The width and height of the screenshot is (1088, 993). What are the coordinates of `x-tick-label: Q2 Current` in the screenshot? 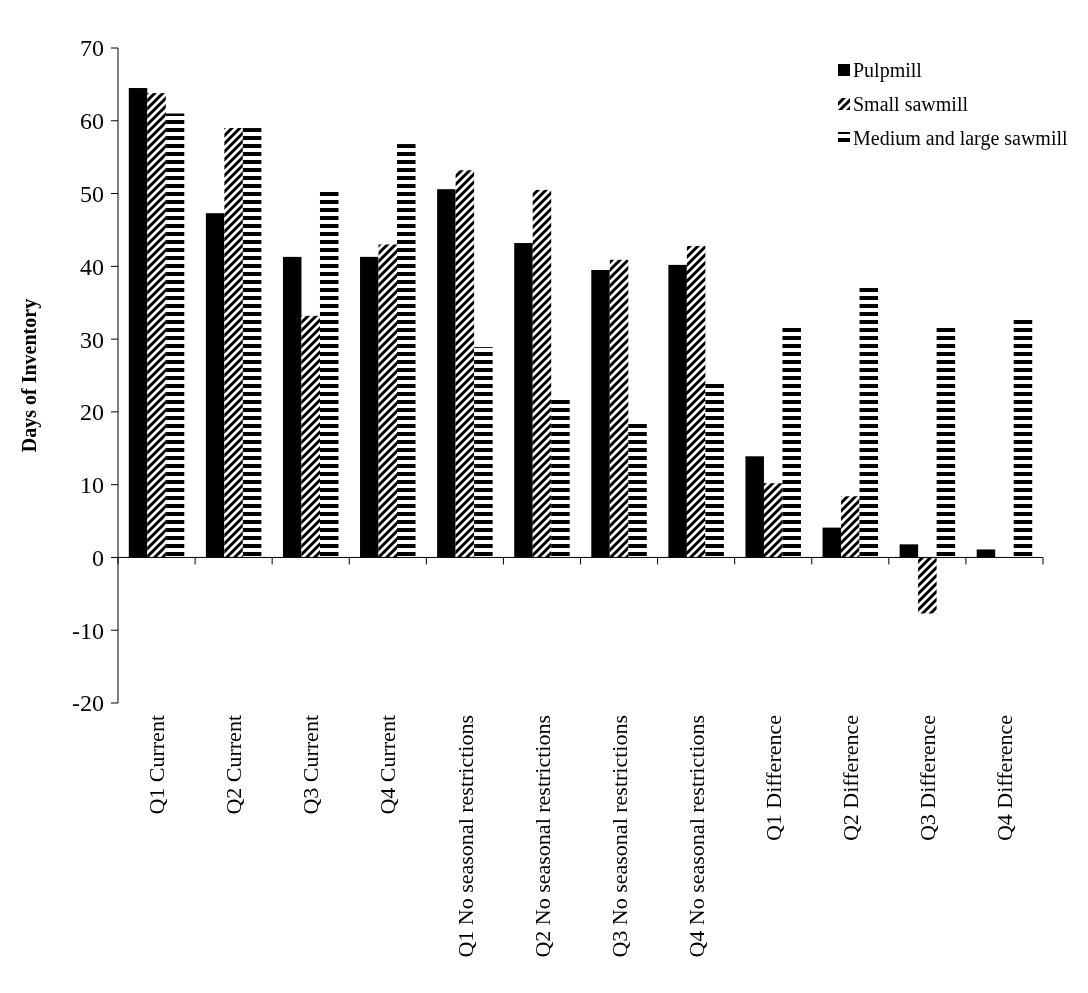 It's located at (234, 765).